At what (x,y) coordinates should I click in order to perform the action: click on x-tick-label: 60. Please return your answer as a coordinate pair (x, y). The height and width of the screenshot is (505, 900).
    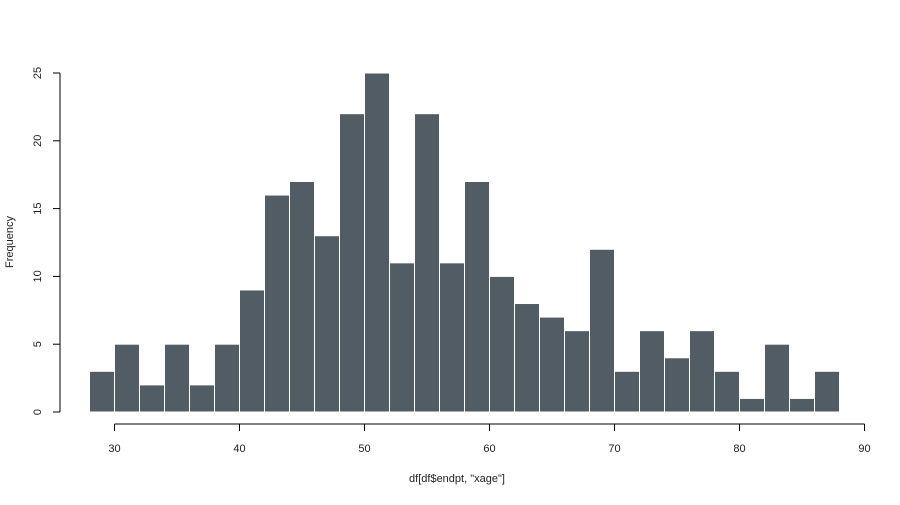
    Looking at the image, I should click on (489, 449).